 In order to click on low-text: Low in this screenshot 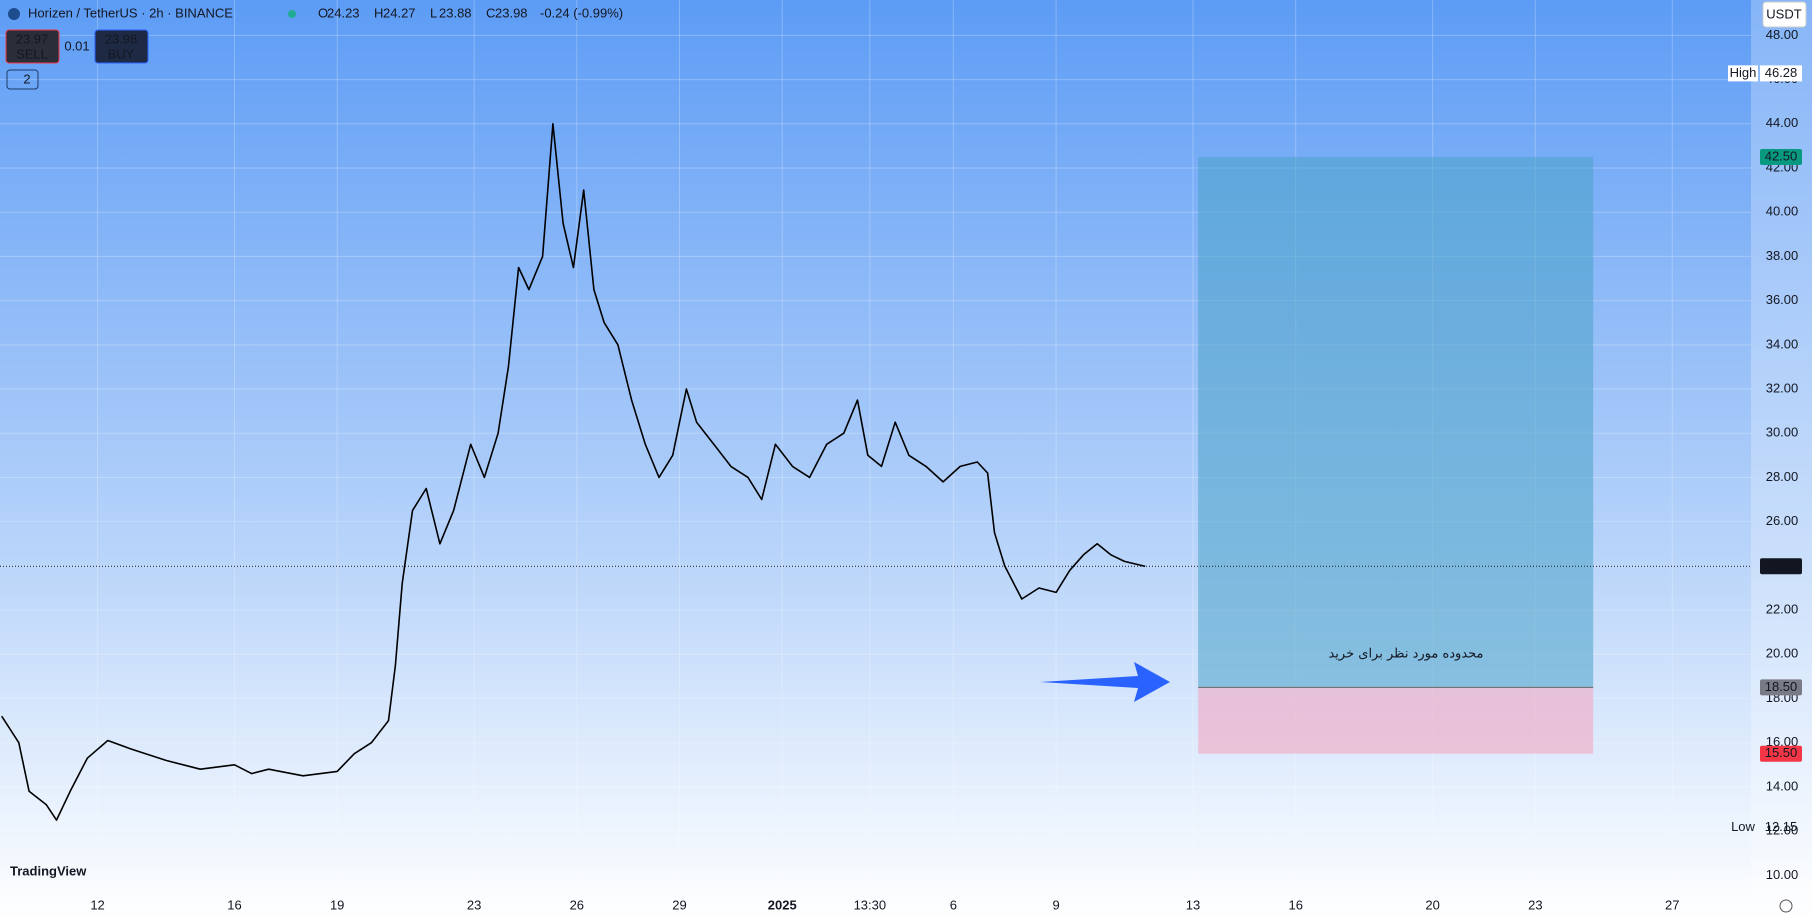, I will do `click(1743, 826)`.